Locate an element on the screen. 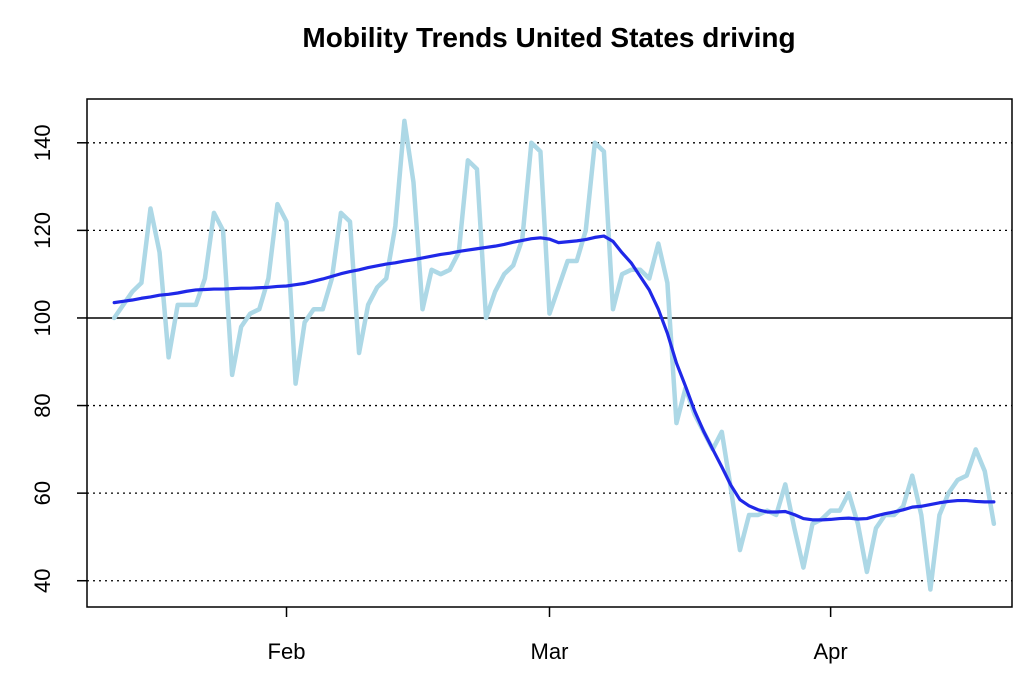 The height and width of the screenshot is (696, 1036). y-tick-label-80: 80 is located at coordinates (42, 405).